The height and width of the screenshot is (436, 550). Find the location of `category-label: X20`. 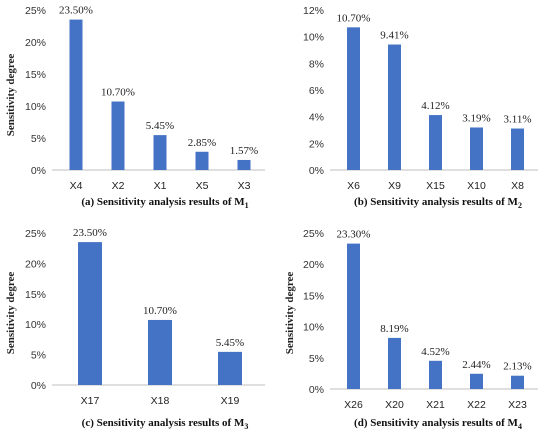

category-label: X20 is located at coordinates (394, 405).